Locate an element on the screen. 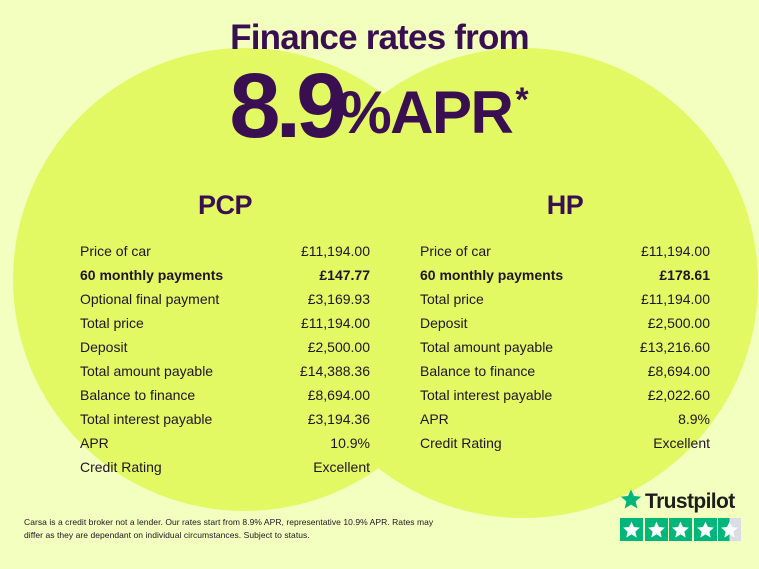 The height and width of the screenshot is (569, 759). rate-asterisk: * is located at coordinates (522, 100).